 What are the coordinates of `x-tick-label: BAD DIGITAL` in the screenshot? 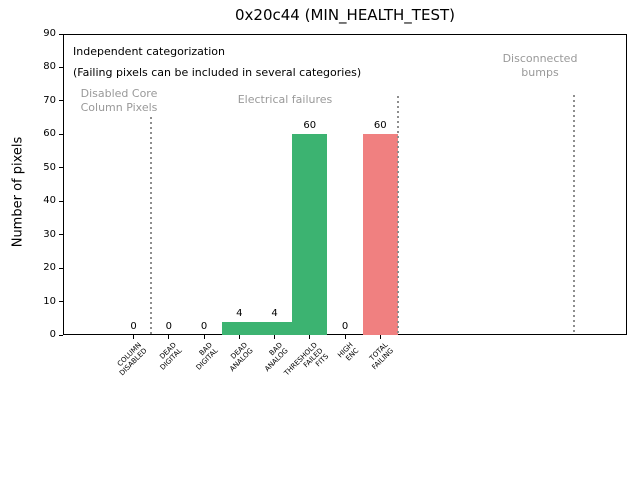 It's located at (207, 356).